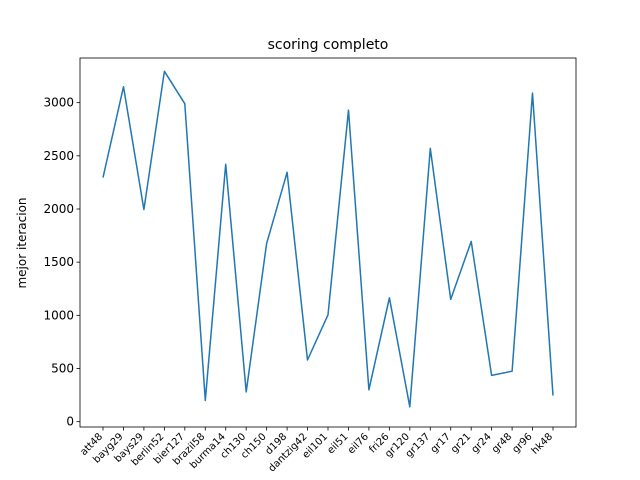 The image size is (640, 480). What do you see at coordinates (58, 262) in the screenshot?
I see `y-tick-label: 1500` at bounding box center [58, 262].